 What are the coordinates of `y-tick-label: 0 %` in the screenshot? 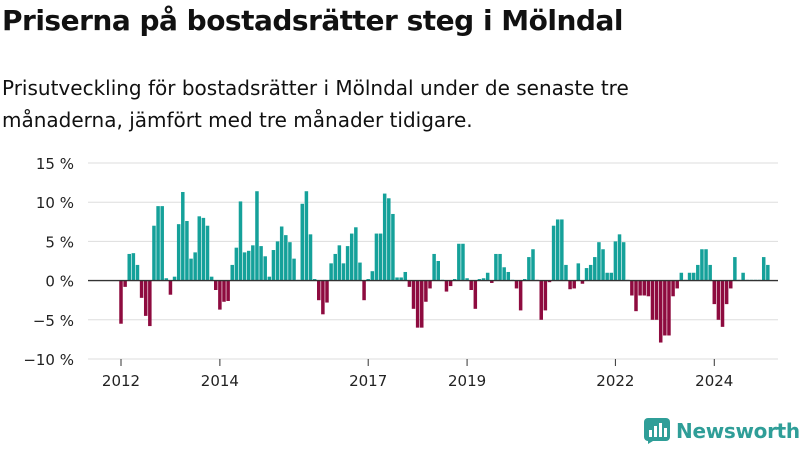 It's located at (59, 282).